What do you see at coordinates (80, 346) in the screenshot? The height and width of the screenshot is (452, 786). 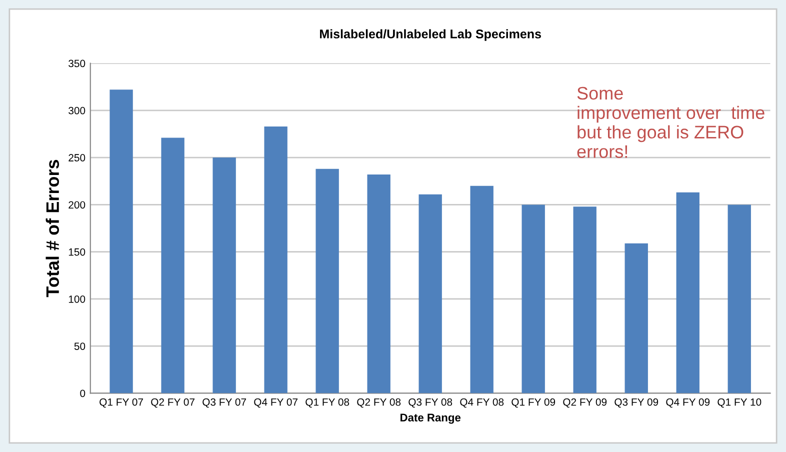 I see `y-tick-label: 50` at bounding box center [80, 346].